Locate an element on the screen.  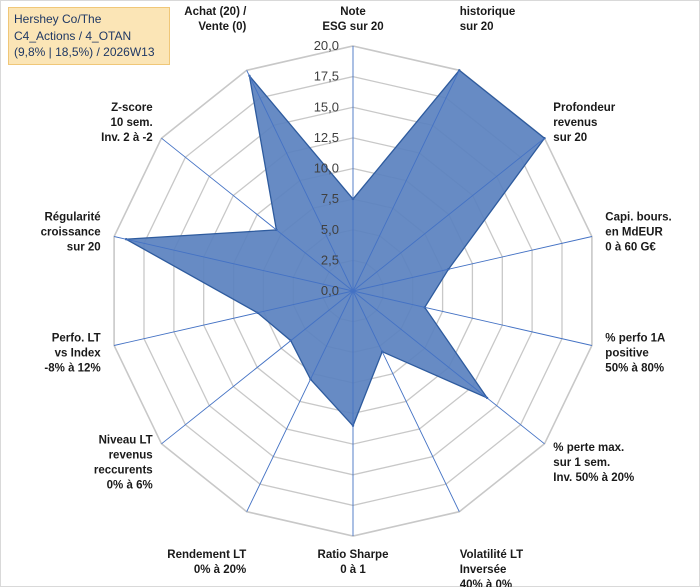
category-label-line: en MdEUR is located at coordinates (634, 232).